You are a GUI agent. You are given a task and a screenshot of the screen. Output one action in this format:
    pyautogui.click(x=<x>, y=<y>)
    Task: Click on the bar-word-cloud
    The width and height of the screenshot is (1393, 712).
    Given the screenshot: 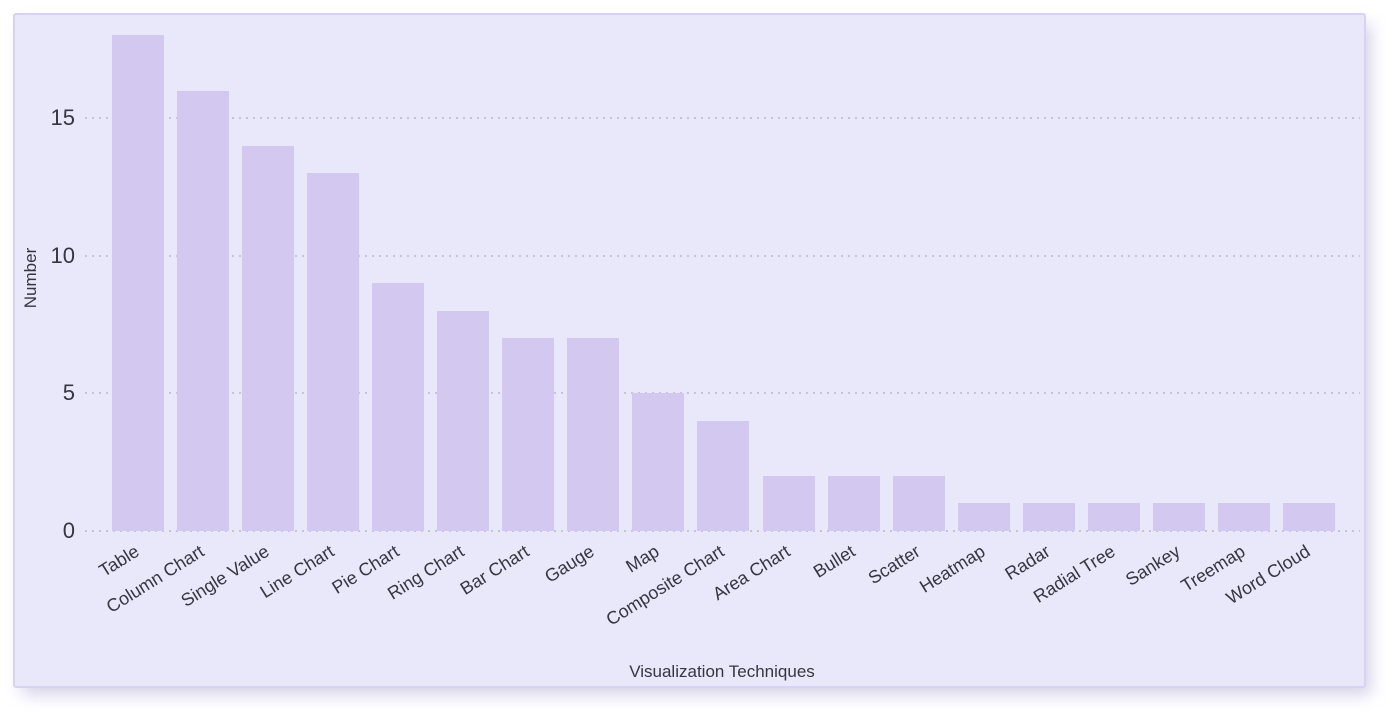 What is the action you would take?
    pyautogui.click(x=1308, y=517)
    